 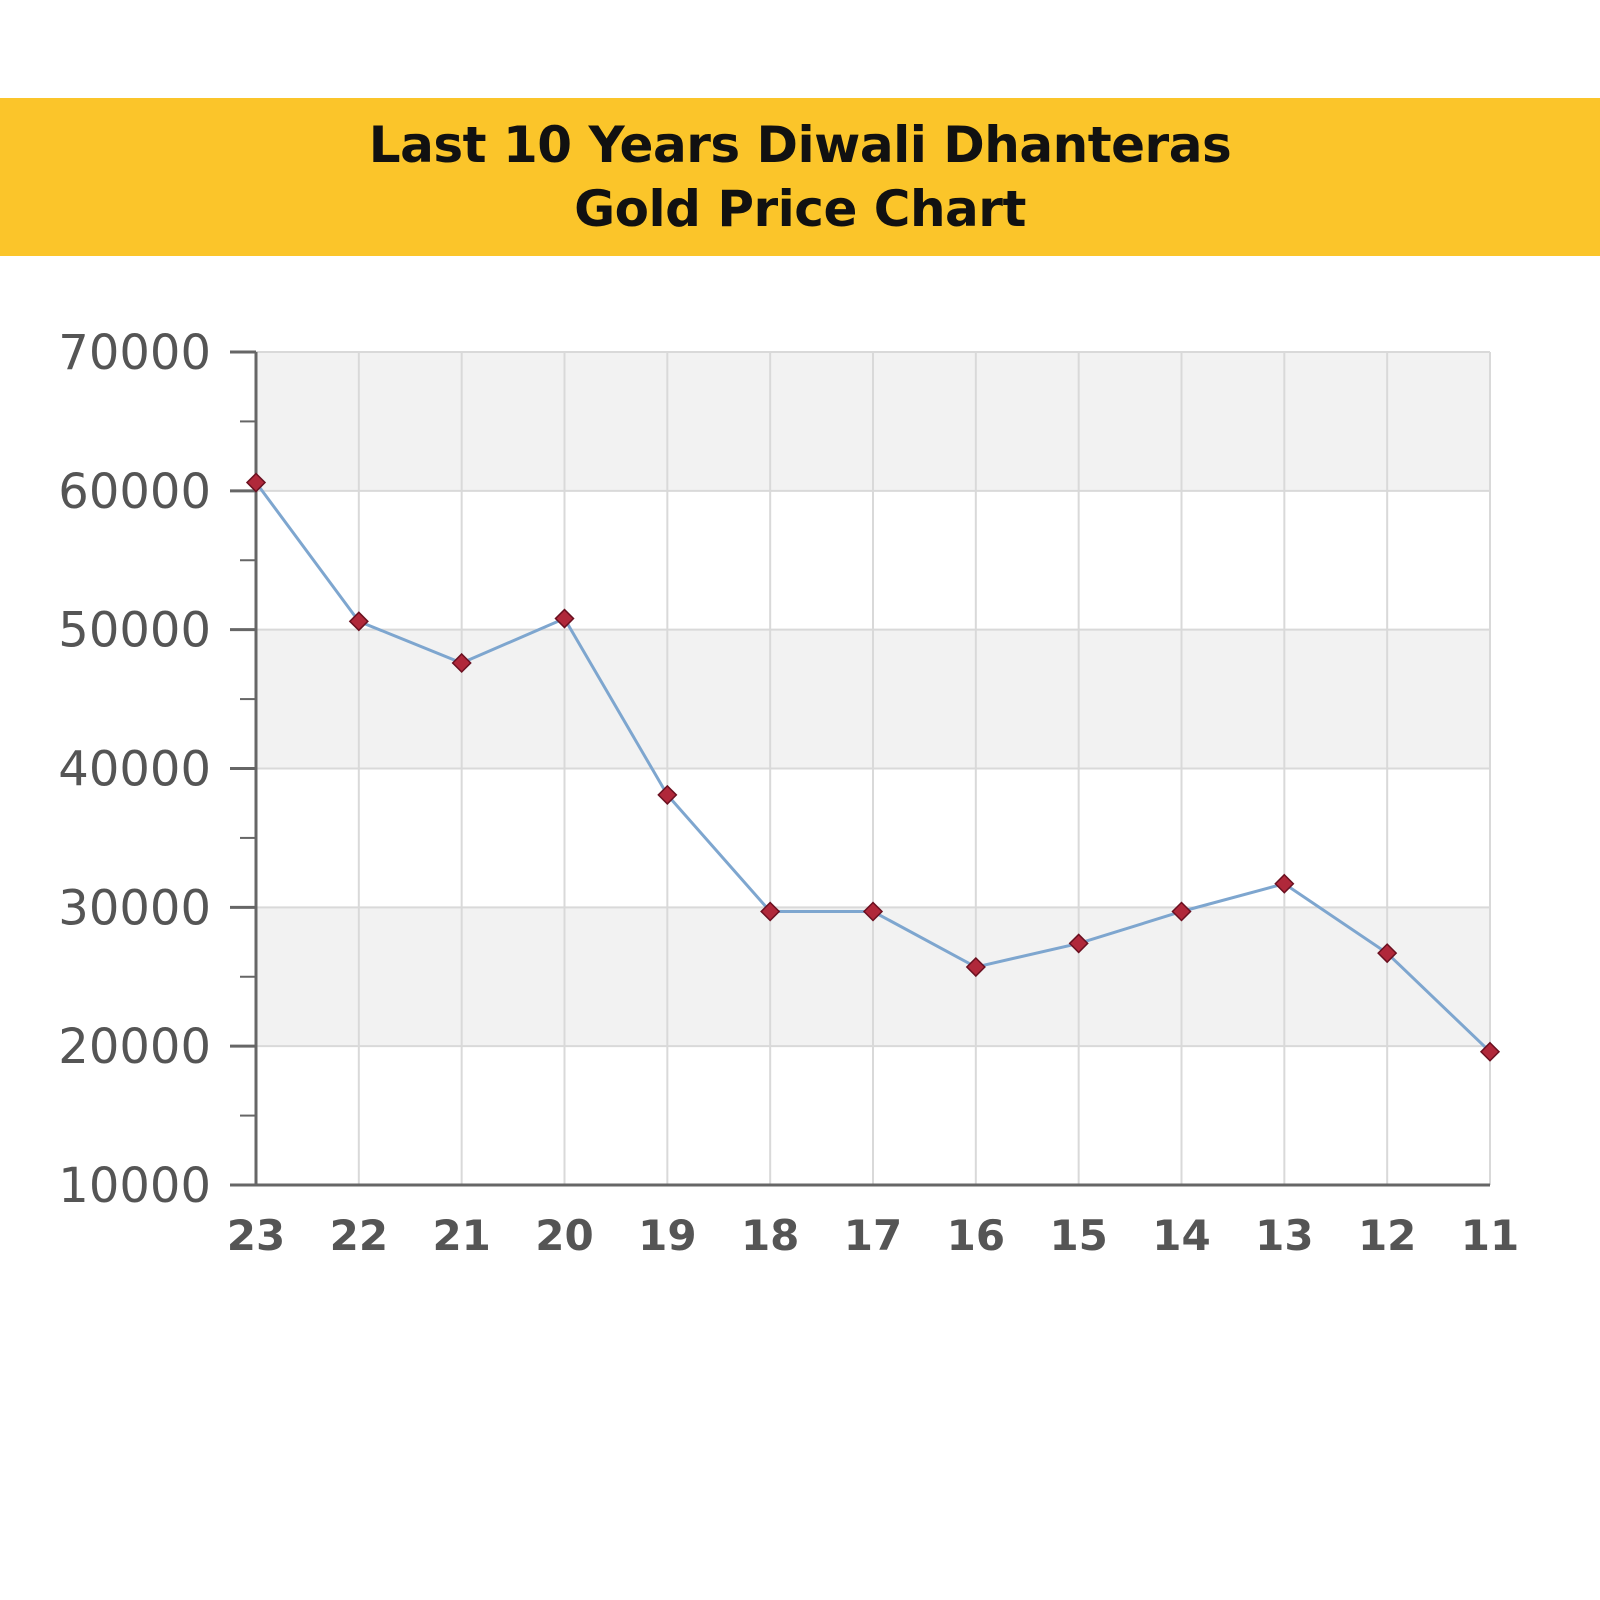 I want to click on x-tick-label: 18, so click(x=770, y=1235).